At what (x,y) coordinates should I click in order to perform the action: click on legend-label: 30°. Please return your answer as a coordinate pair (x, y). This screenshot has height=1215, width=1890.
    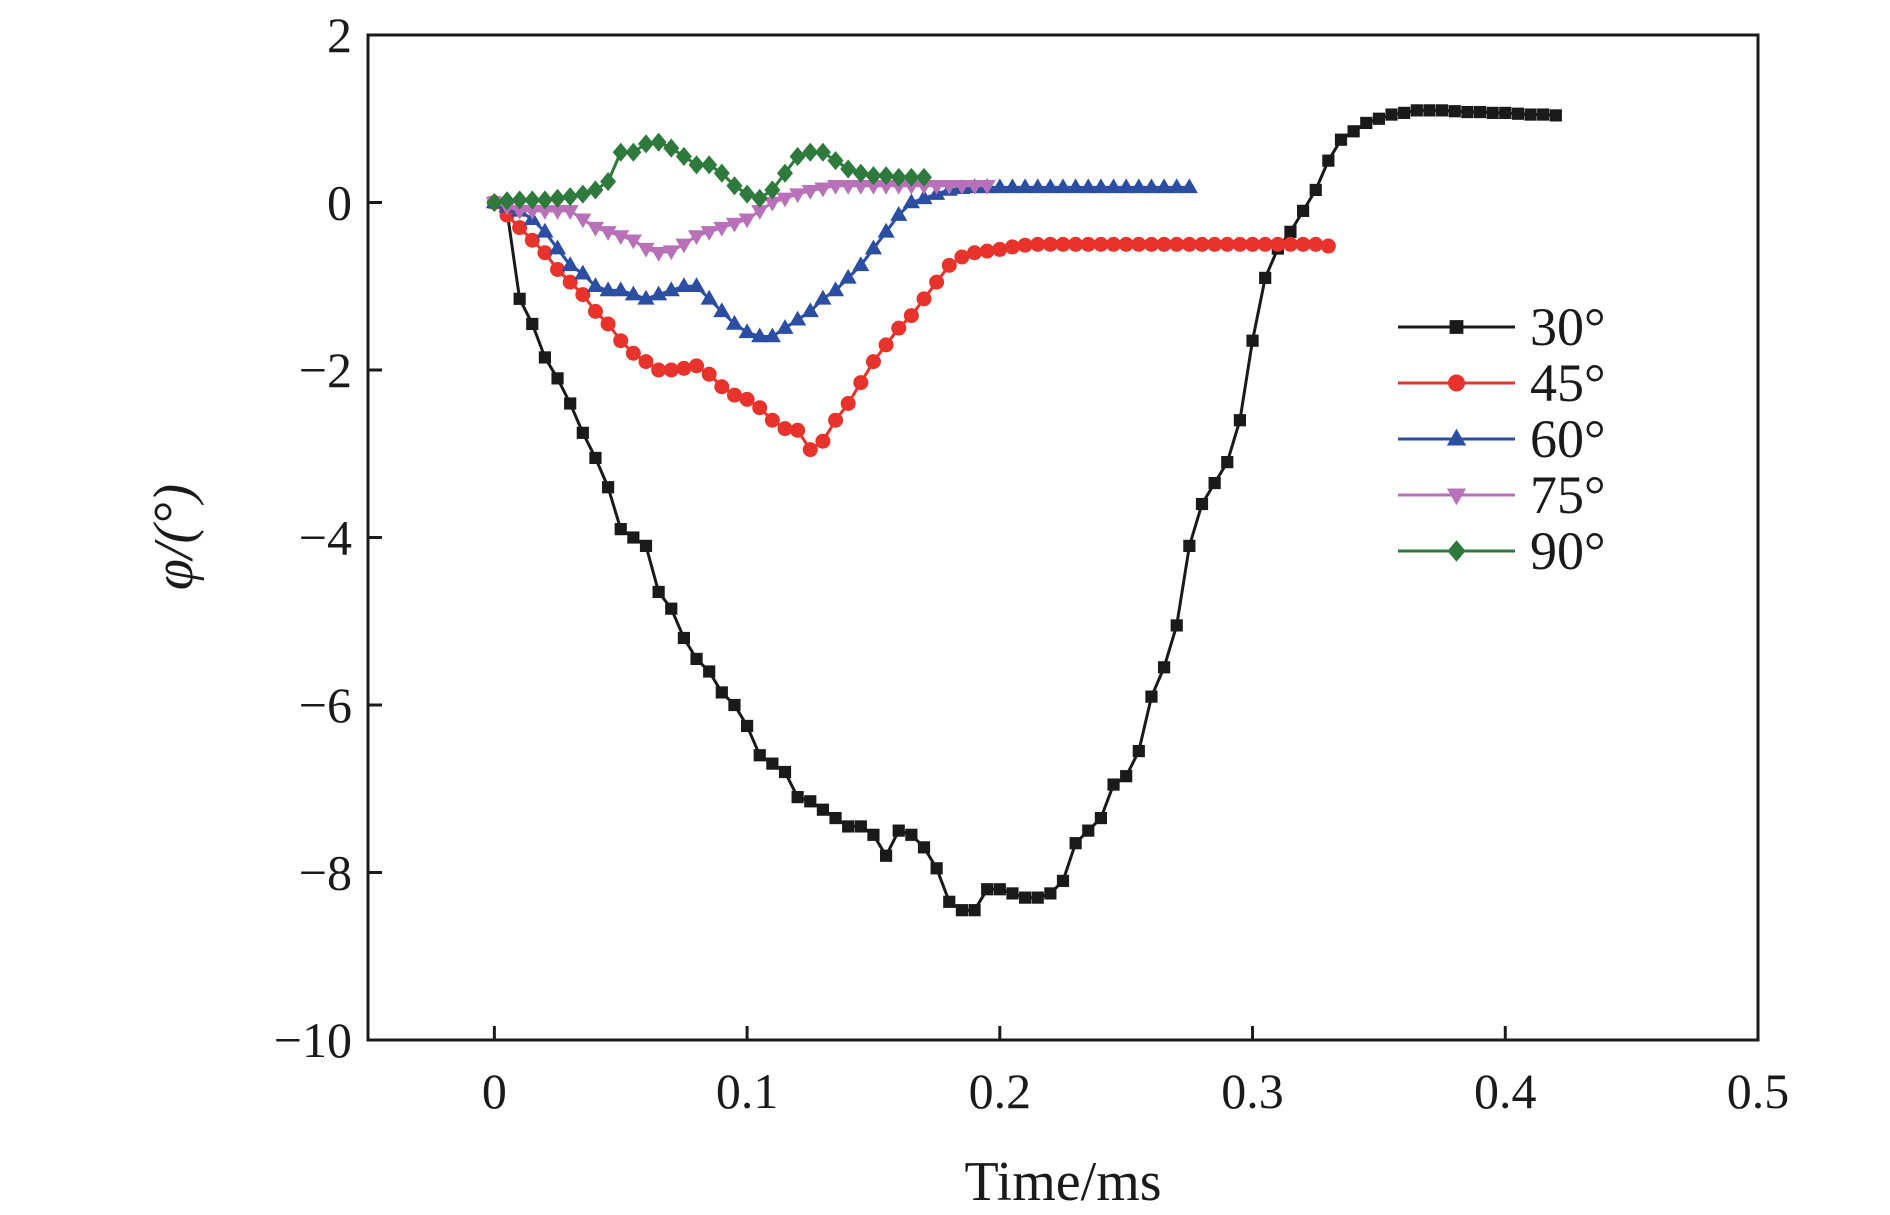
    Looking at the image, I should click on (1568, 327).